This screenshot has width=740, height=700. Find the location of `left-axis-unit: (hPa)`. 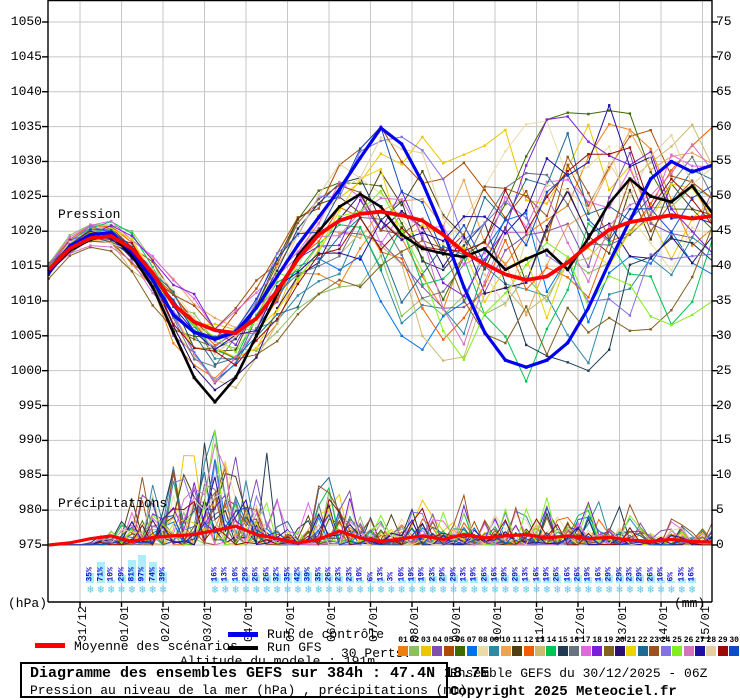

left-axis-unit: (hPa) is located at coordinates (28, 603).